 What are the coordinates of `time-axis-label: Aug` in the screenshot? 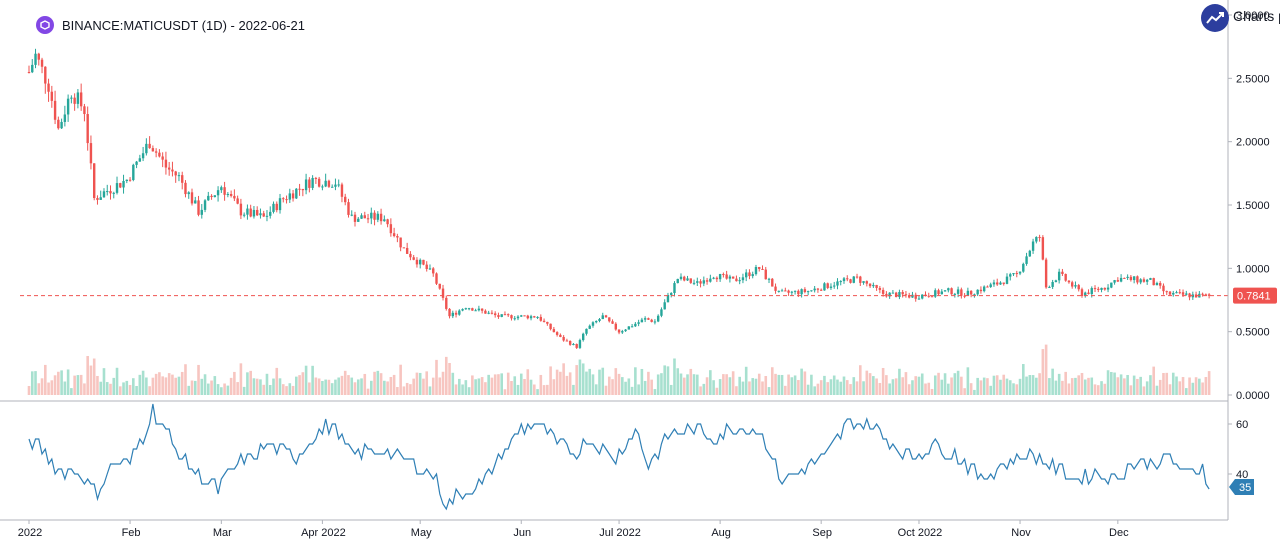 It's located at (721, 533).